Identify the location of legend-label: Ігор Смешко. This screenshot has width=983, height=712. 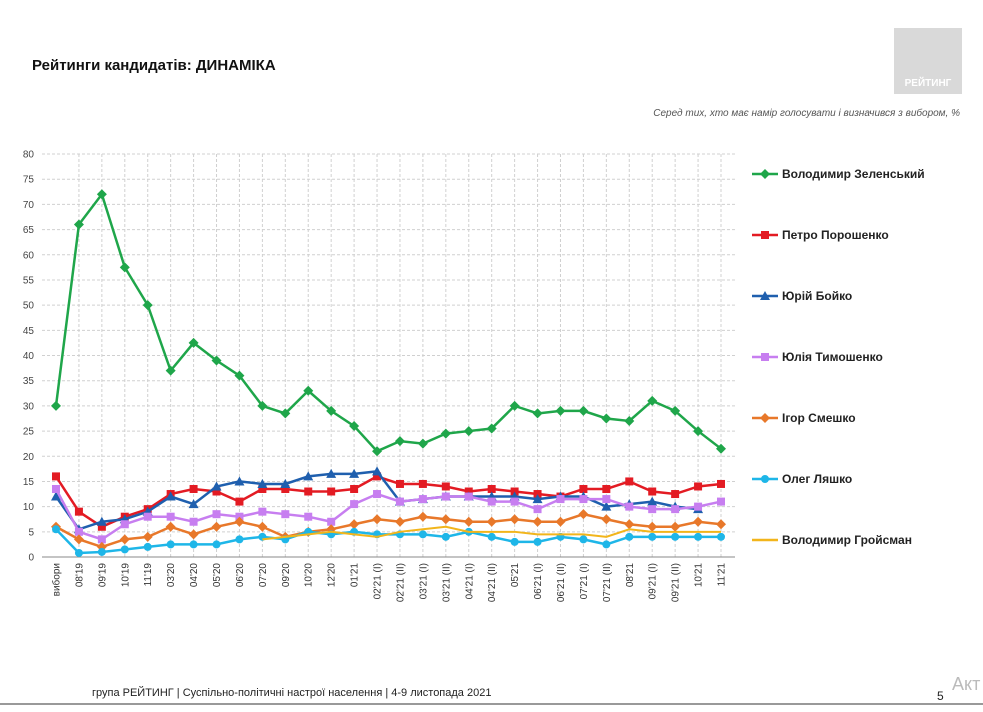
(819, 418).